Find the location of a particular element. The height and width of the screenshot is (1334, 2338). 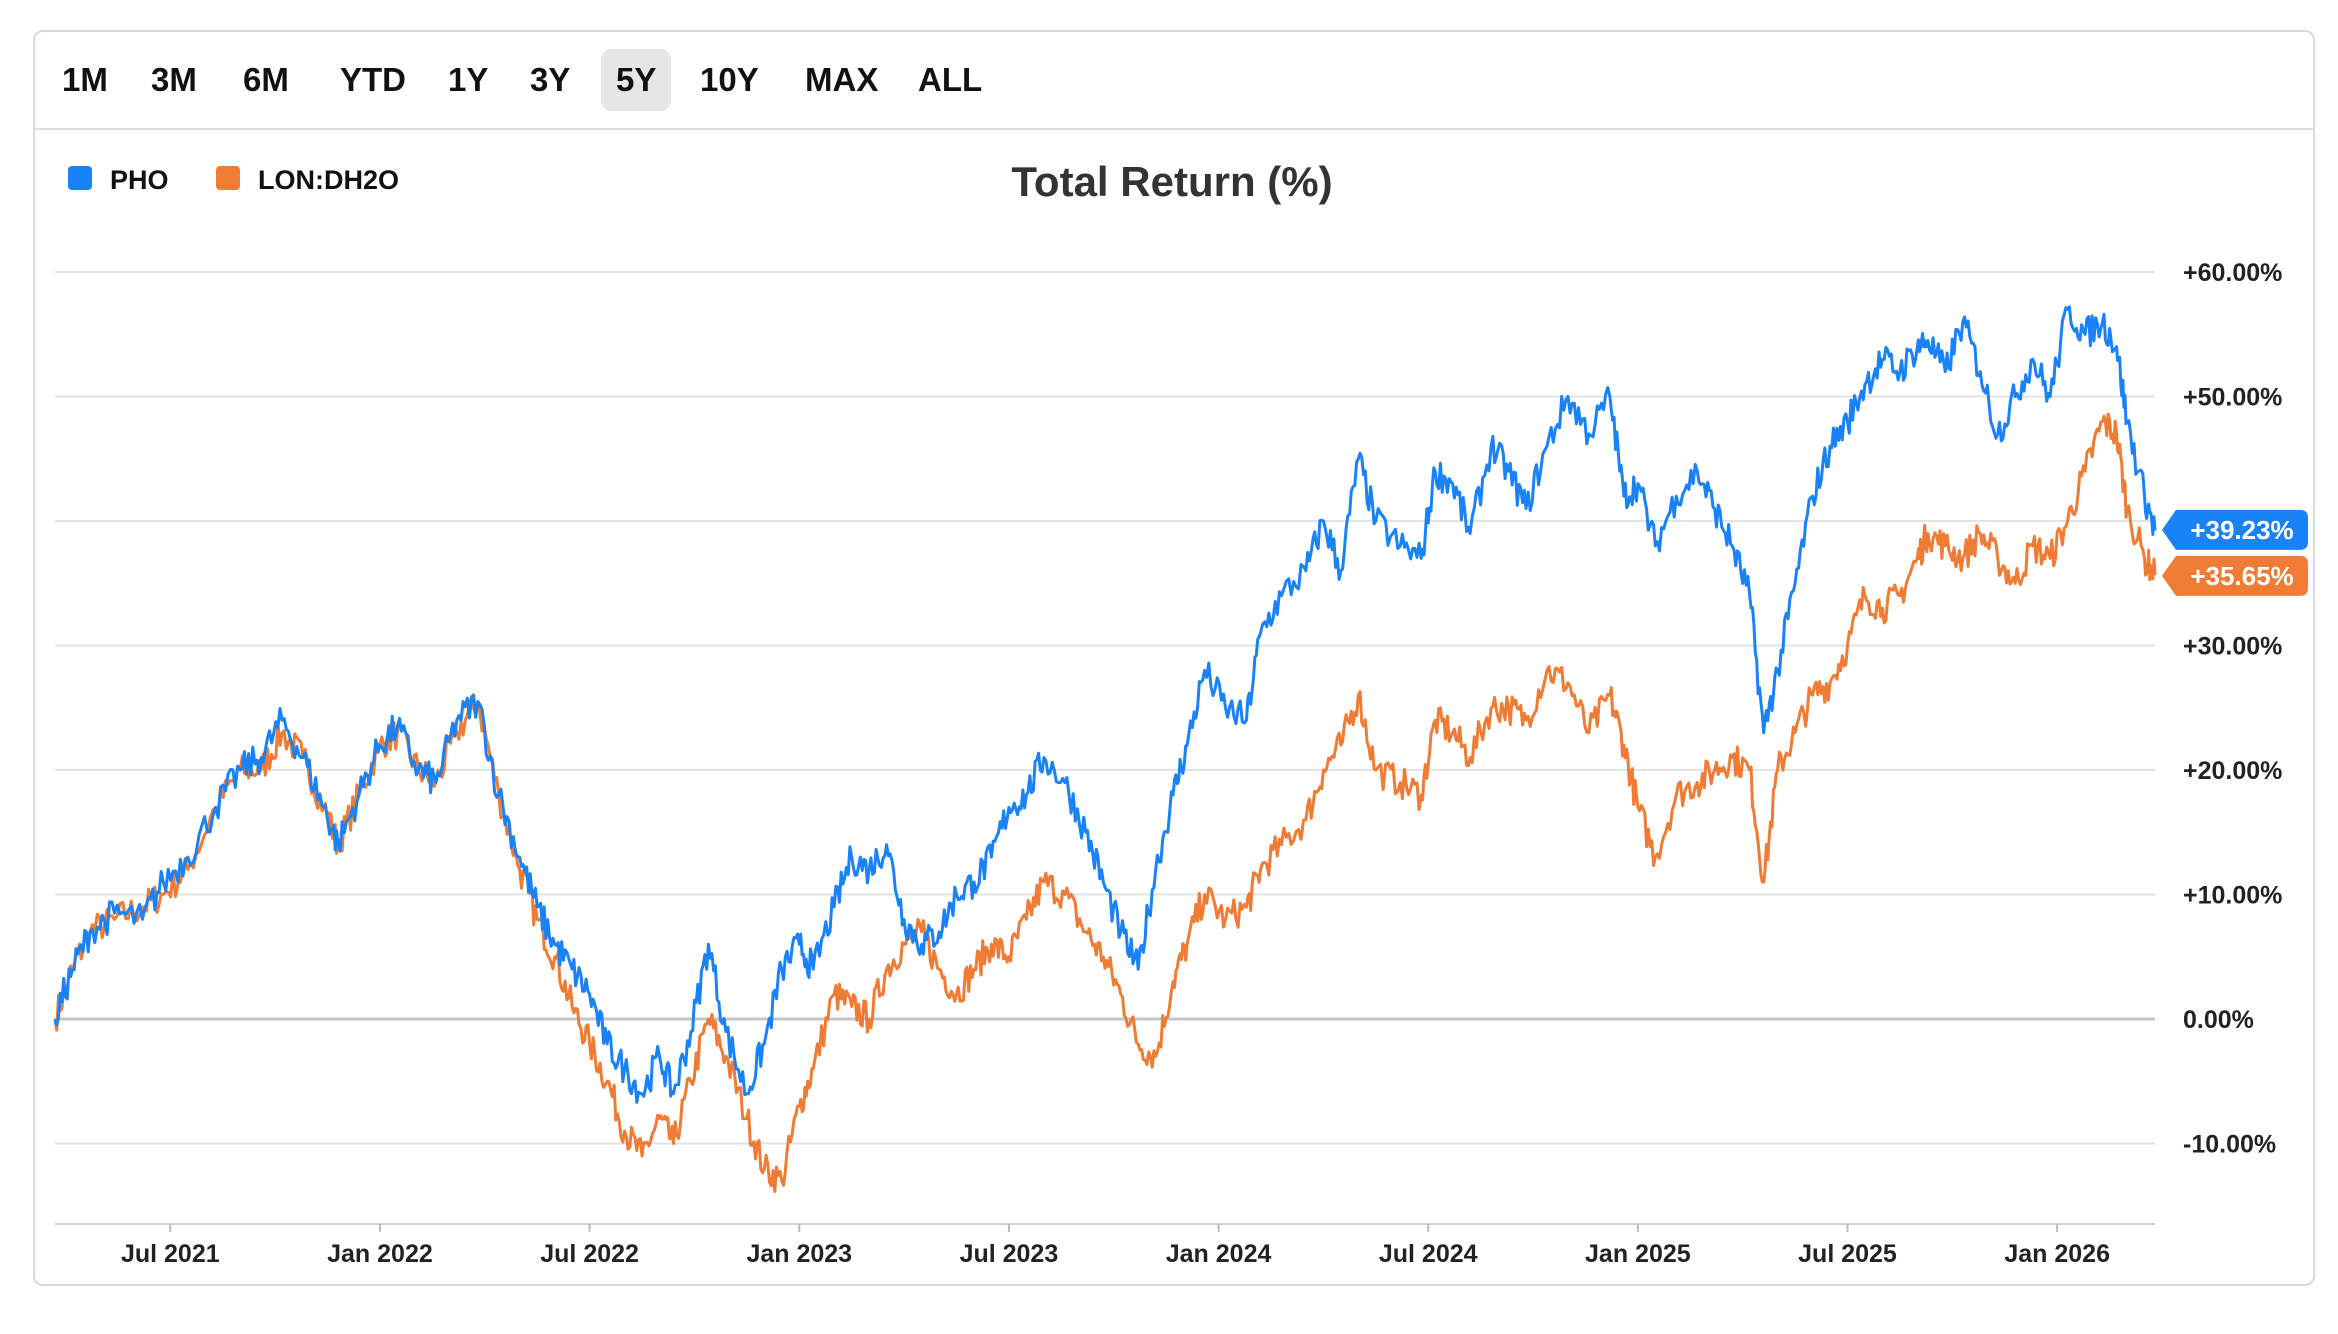

y-tick-label: -10.00% is located at coordinates (2229, 1145).